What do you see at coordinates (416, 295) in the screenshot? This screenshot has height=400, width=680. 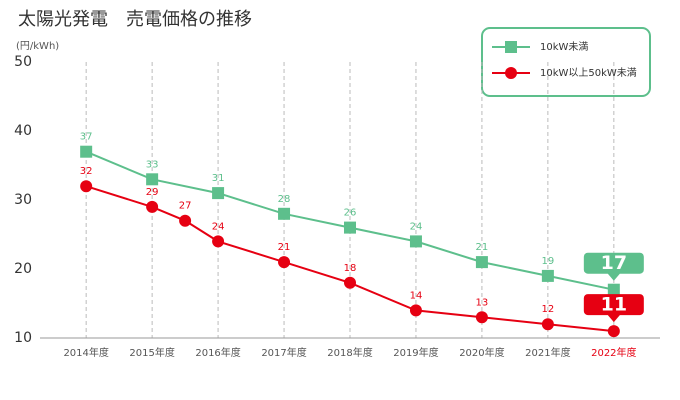 I see `data-label: 14` at bounding box center [416, 295].